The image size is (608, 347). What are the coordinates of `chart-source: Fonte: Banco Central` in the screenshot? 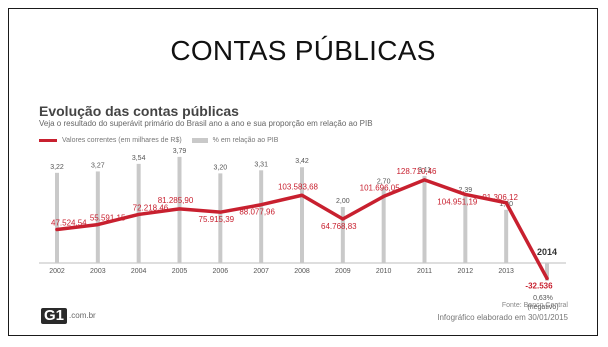 It's located at (534, 305).